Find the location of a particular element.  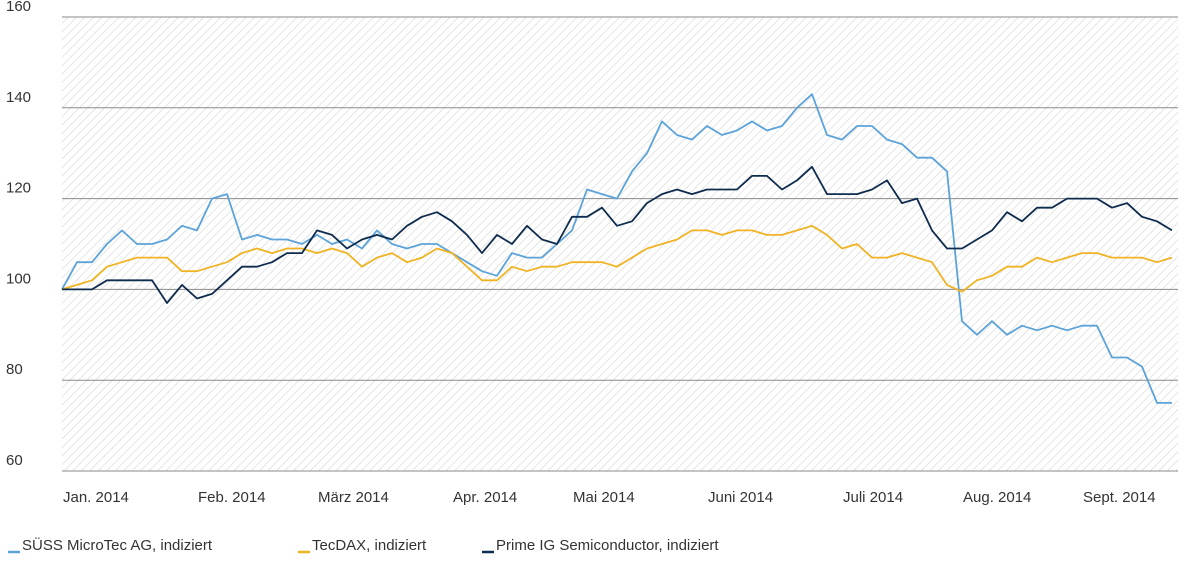

x-tick-label: Sept. 2014 is located at coordinates (1119, 497).